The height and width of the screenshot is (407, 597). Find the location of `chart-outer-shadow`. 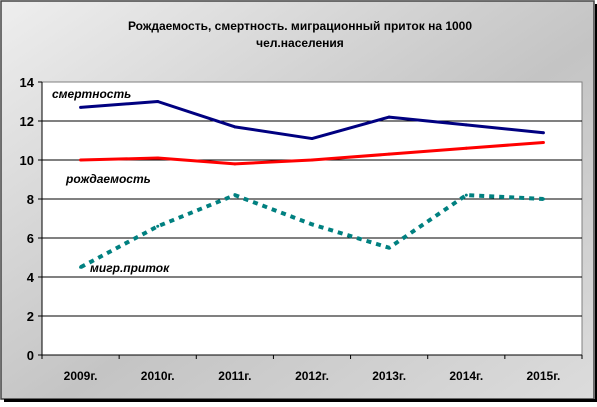

chart-outer-shadow is located at coordinates (596, 202).